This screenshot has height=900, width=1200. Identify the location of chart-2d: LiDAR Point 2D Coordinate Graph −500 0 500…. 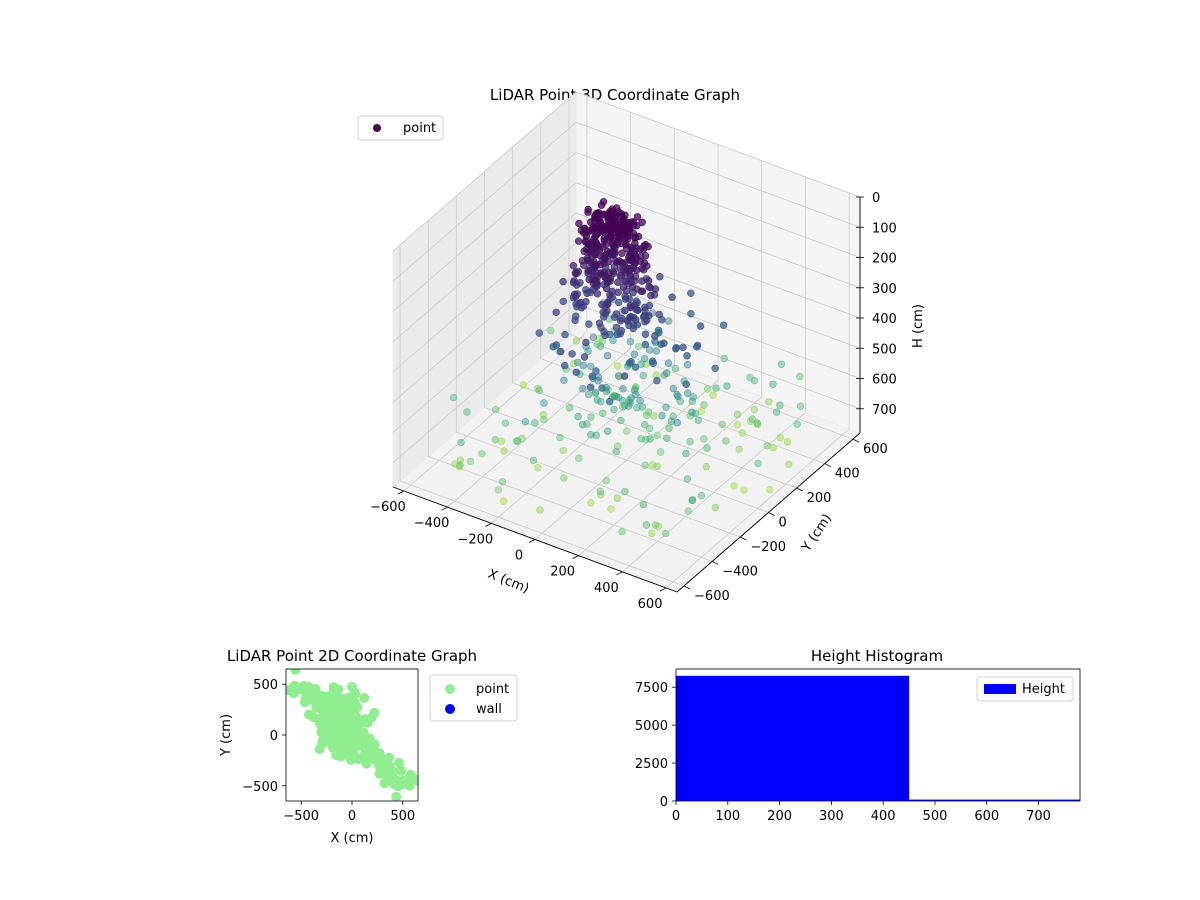
(368, 746).